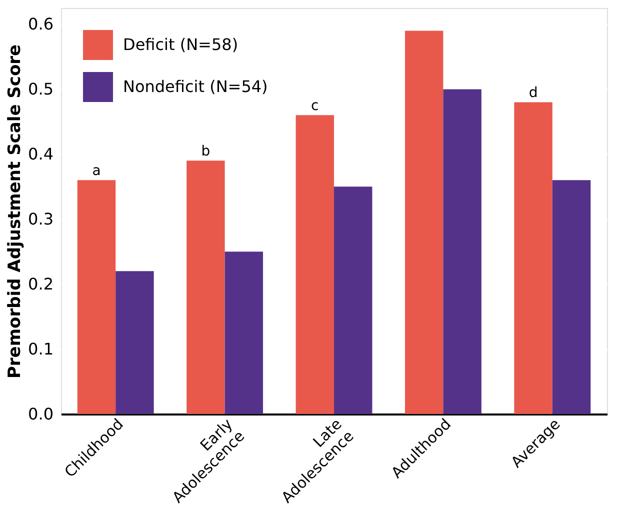 The image size is (626, 522). I want to click on y-tick-label: 0.5, so click(41, 89).